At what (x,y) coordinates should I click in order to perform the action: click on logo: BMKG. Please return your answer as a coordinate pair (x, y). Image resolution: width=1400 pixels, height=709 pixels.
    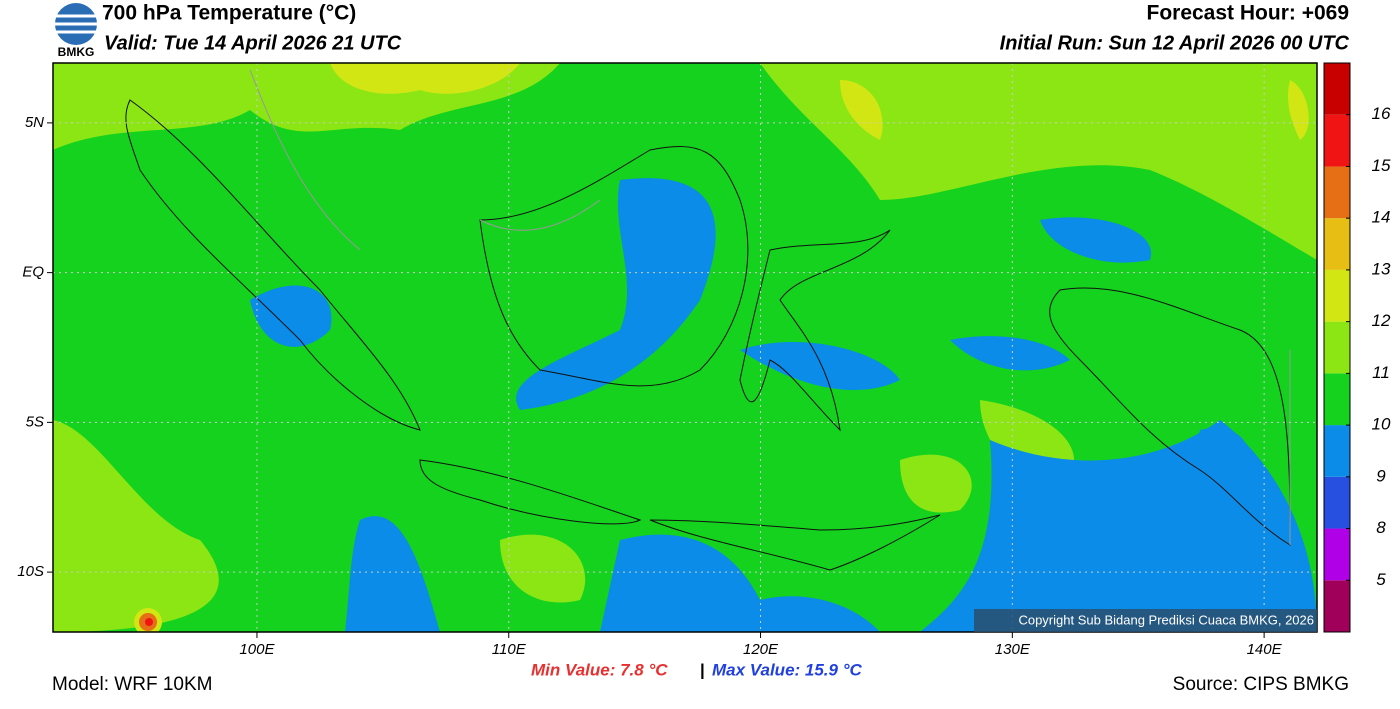
    Looking at the image, I should click on (76, 31).